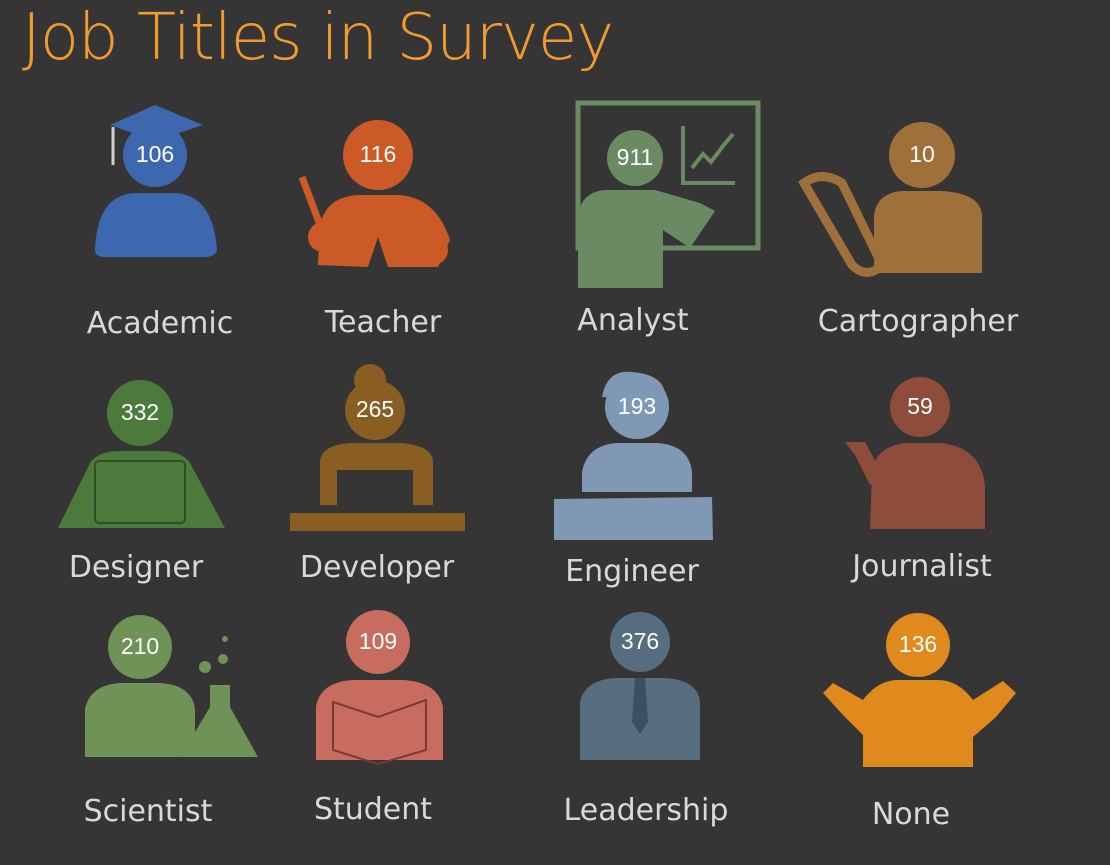 This screenshot has width=1110, height=865. Describe the element at coordinates (890, 199) in the screenshot. I see `cartographer-icon` at that location.